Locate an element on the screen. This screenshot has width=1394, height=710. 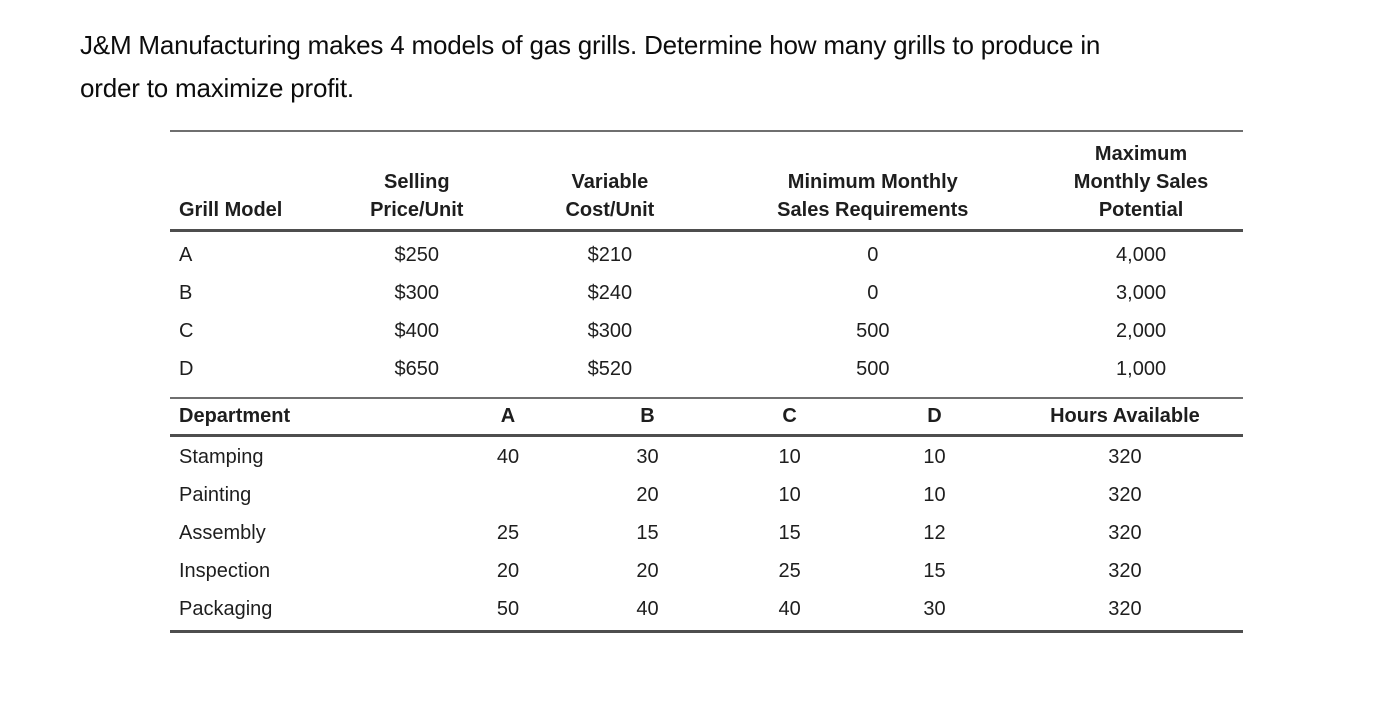
hours-a-cell: 50 is located at coordinates (508, 608).